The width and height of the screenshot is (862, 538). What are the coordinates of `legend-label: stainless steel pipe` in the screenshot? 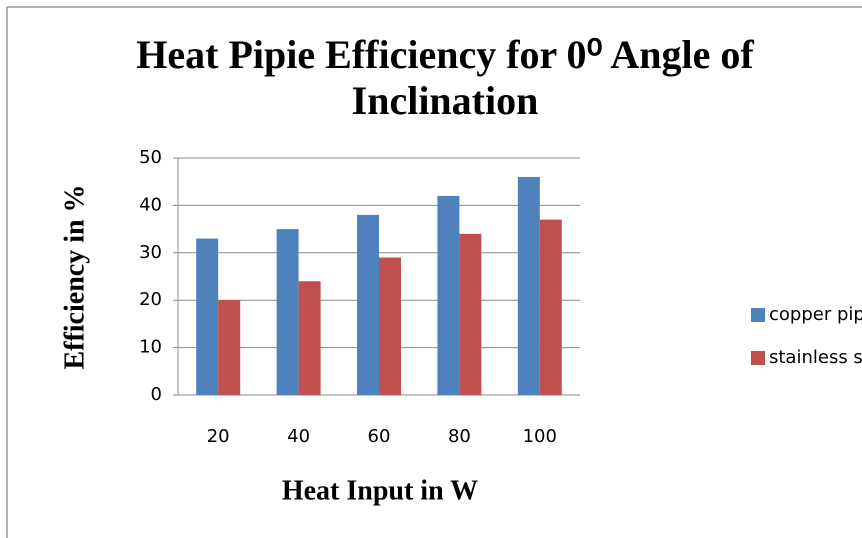 It's located at (815, 357).